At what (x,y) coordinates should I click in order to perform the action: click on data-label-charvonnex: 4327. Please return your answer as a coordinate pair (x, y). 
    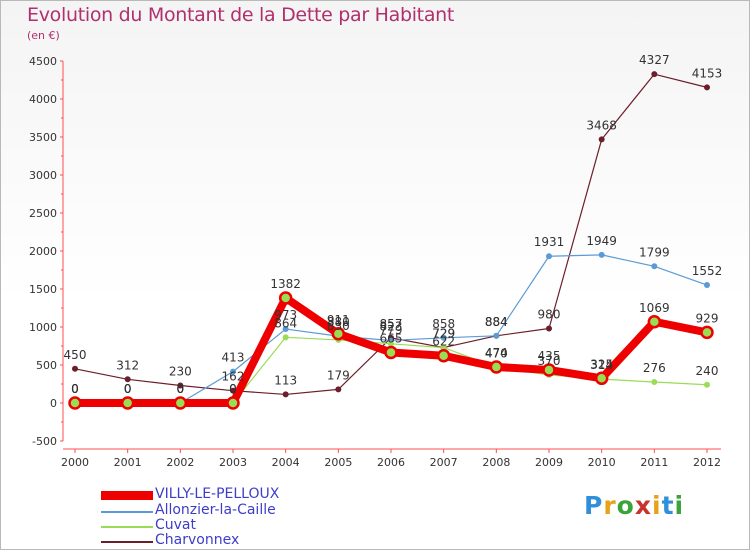
    Looking at the image, I should click on (654, 60).